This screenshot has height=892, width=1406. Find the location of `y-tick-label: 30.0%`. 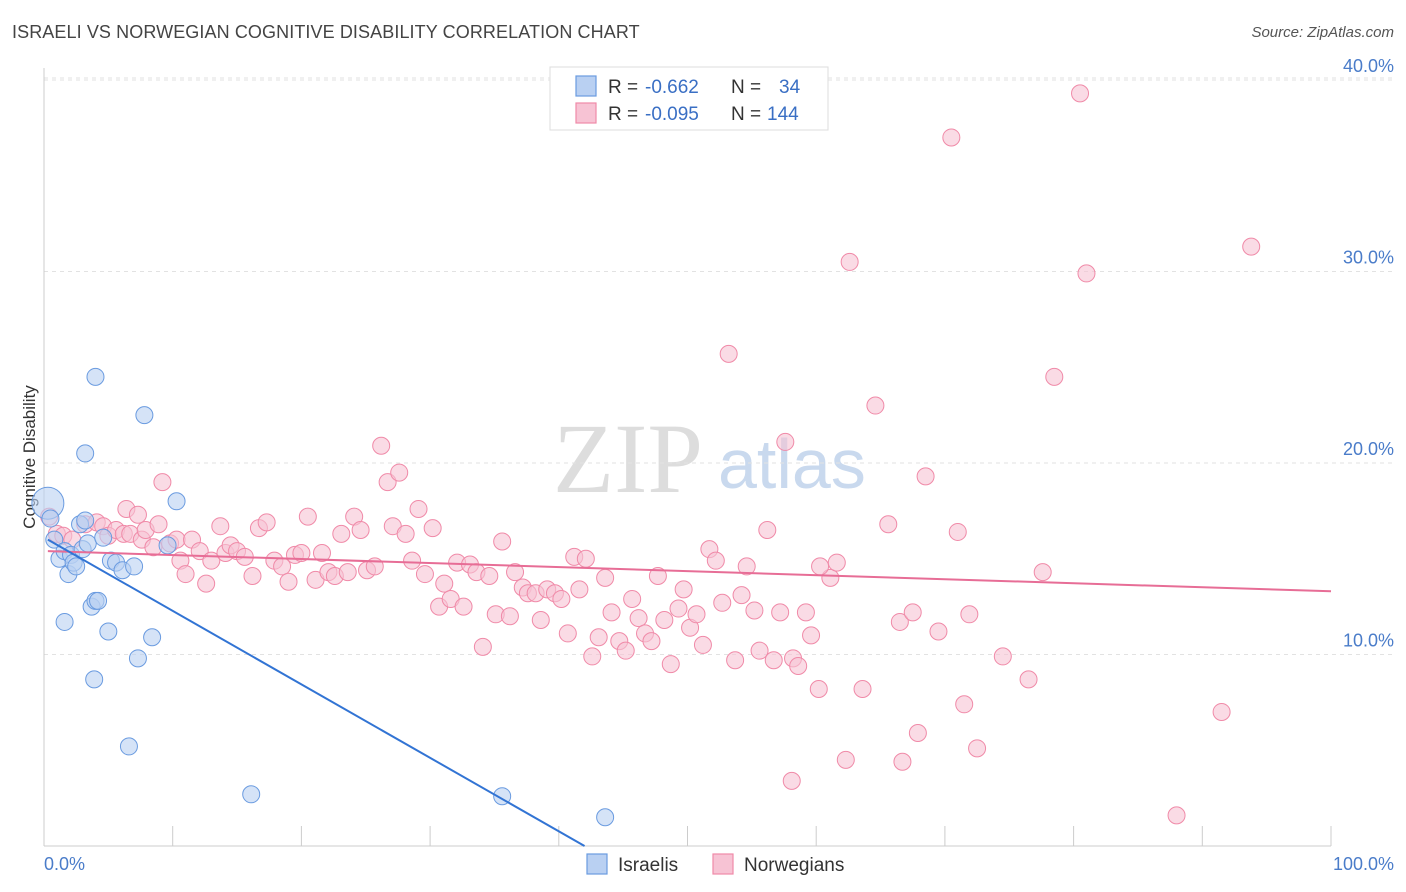

y-tick-label: 30.0% is located at coordinates (1368, 258).